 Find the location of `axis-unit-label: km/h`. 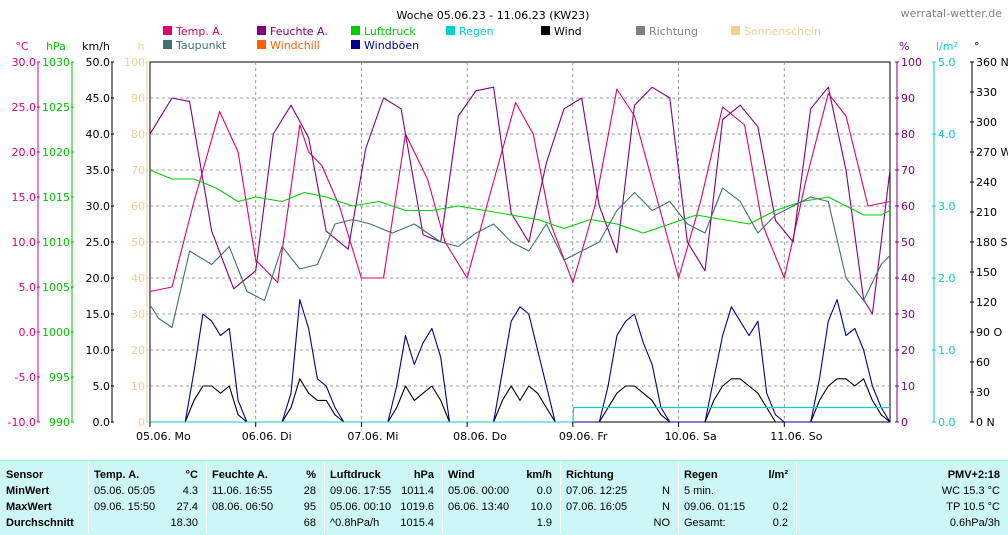

axis-unit-label: km/h is located at coordinates (96, 46).